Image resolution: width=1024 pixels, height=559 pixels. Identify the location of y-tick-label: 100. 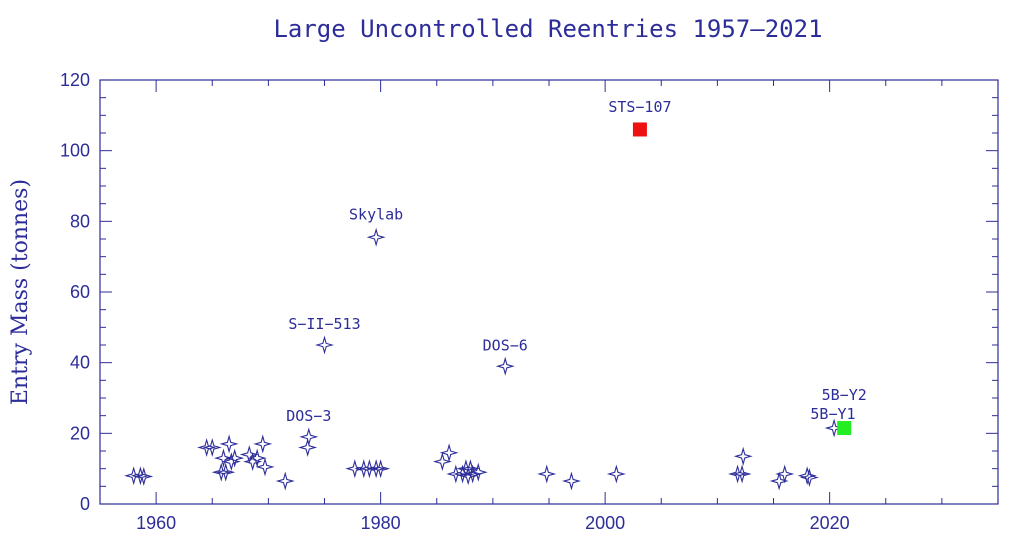
(75, 151).